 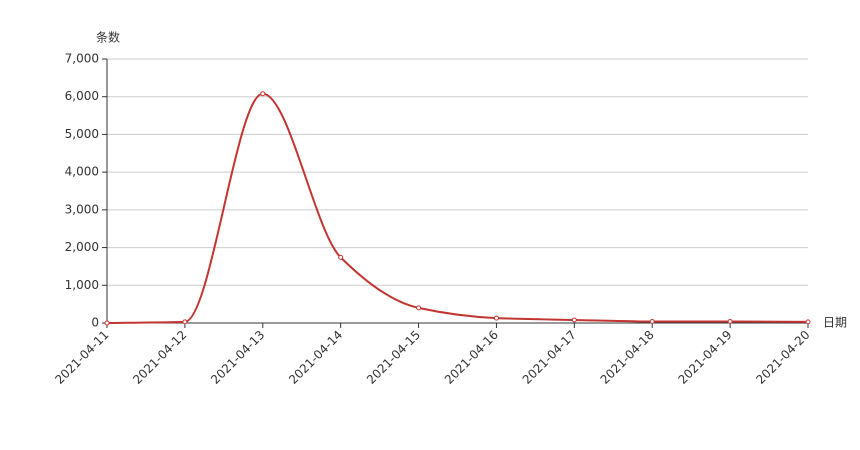 What do you see at coordinates (82, 172) in the screenshot?
I see `y-tick-label: 4,000` at bounding box center [82, 172].